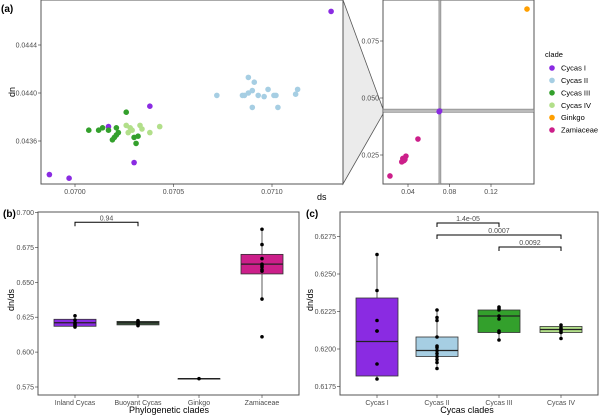 This screenshot has width=600, height=417. Describe the element at coordinates (326, 275) in the screenshot. I see `y-tick-label: 0.6250` at that location.